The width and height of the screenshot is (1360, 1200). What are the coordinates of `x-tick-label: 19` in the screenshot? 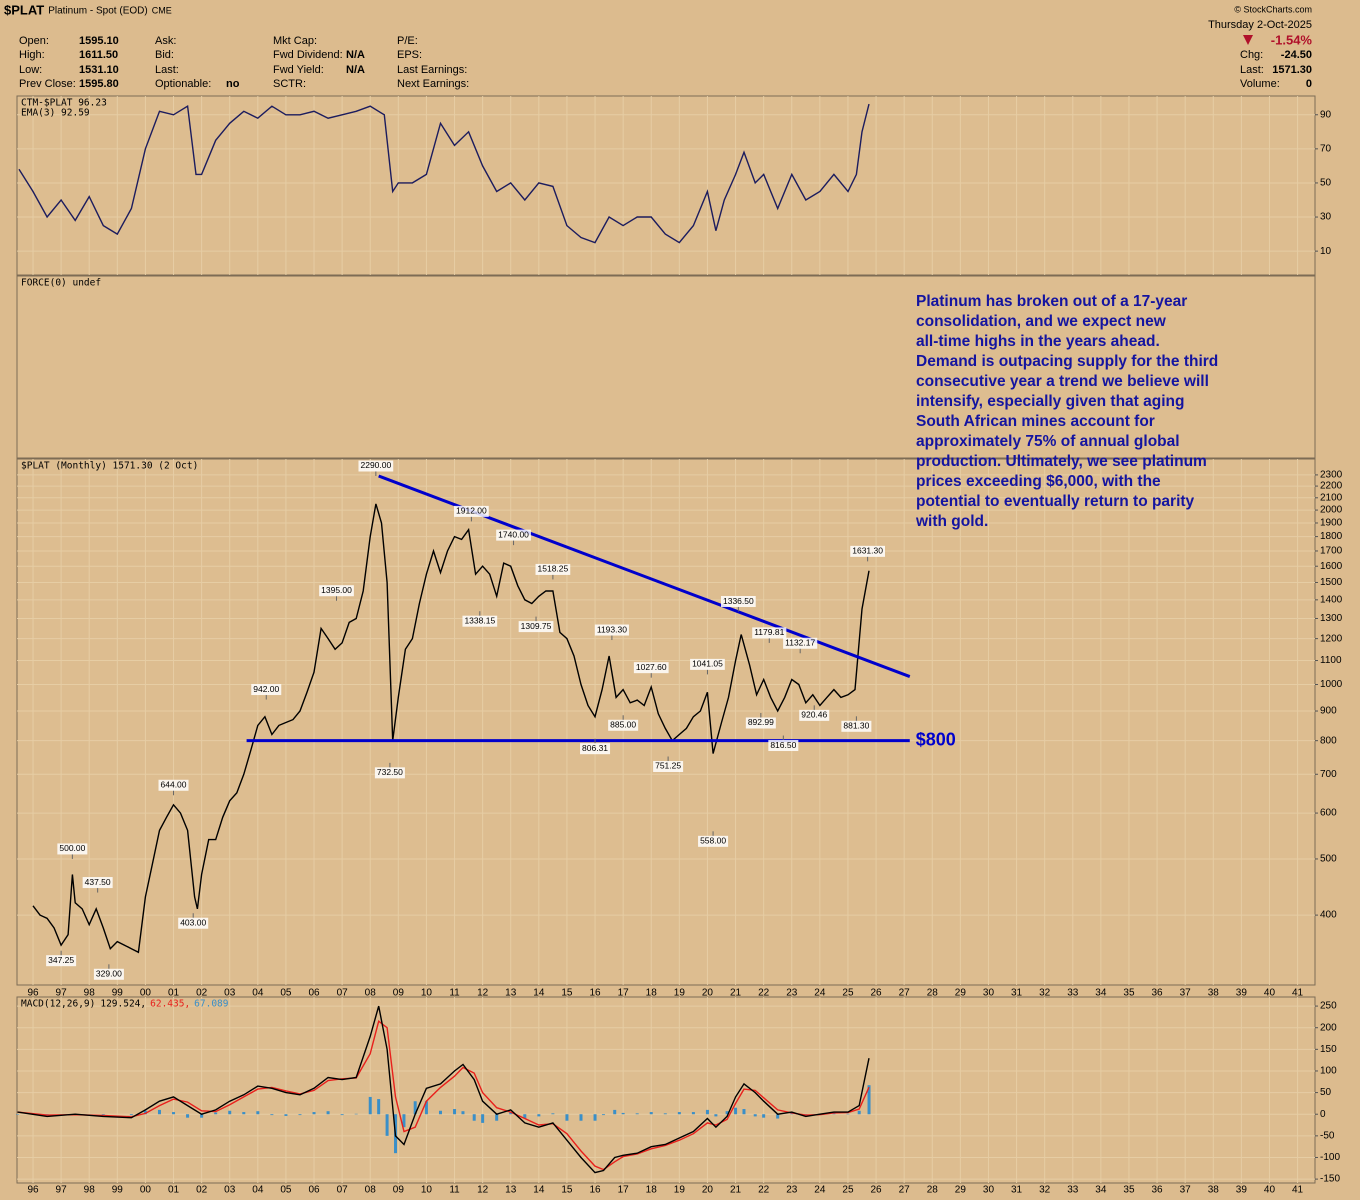 It's located at (680, 1190).